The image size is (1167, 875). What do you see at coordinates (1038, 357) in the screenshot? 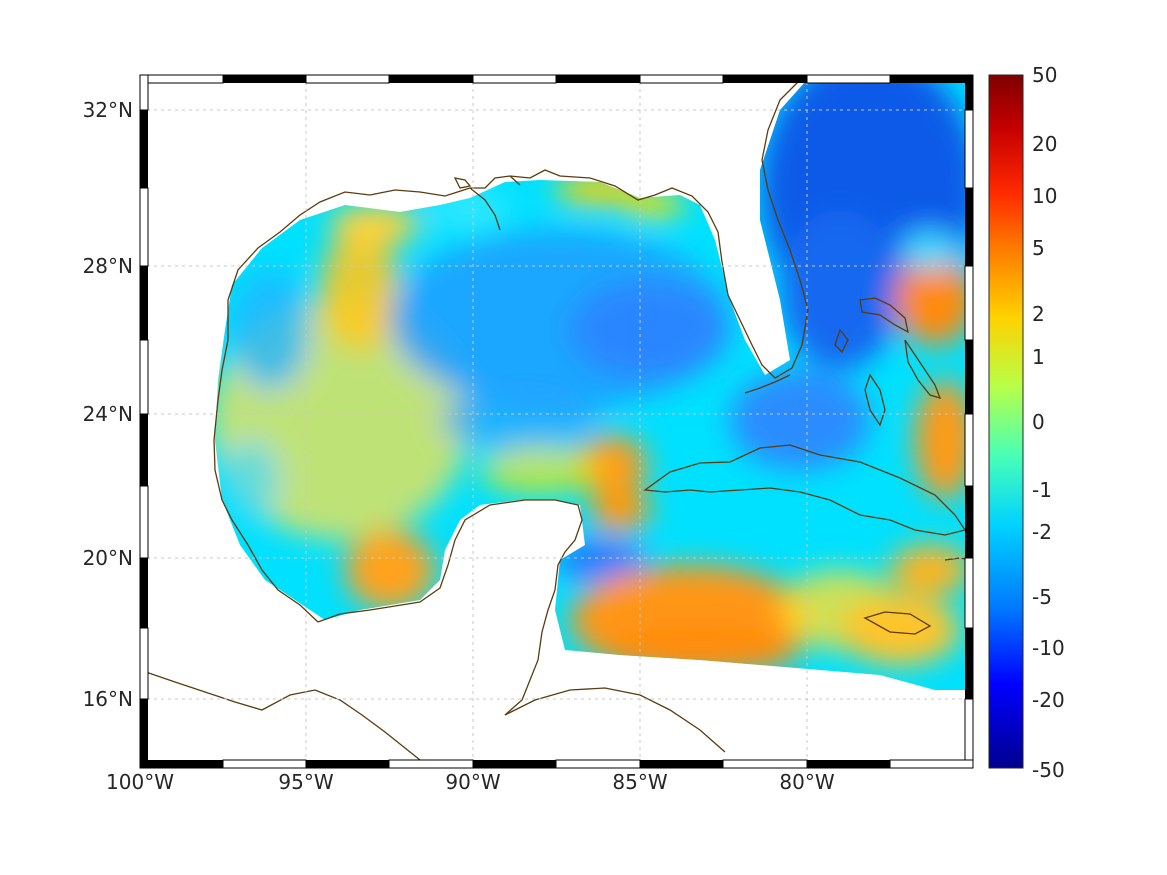
I see `colorbar-tick-label: 1` at bounding box center [1038, 357].